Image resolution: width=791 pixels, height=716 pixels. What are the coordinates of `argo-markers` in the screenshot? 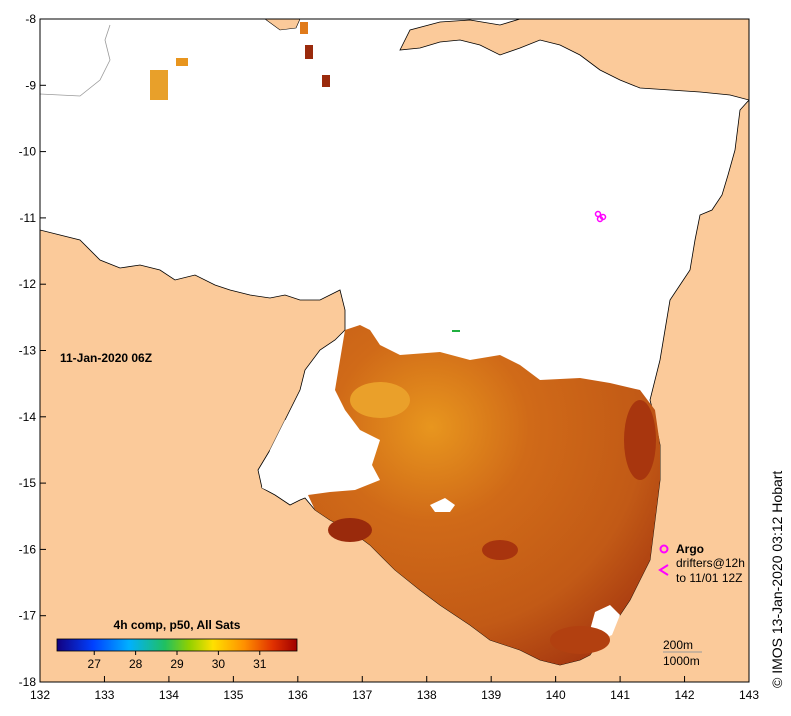 It's located at (600, 216).